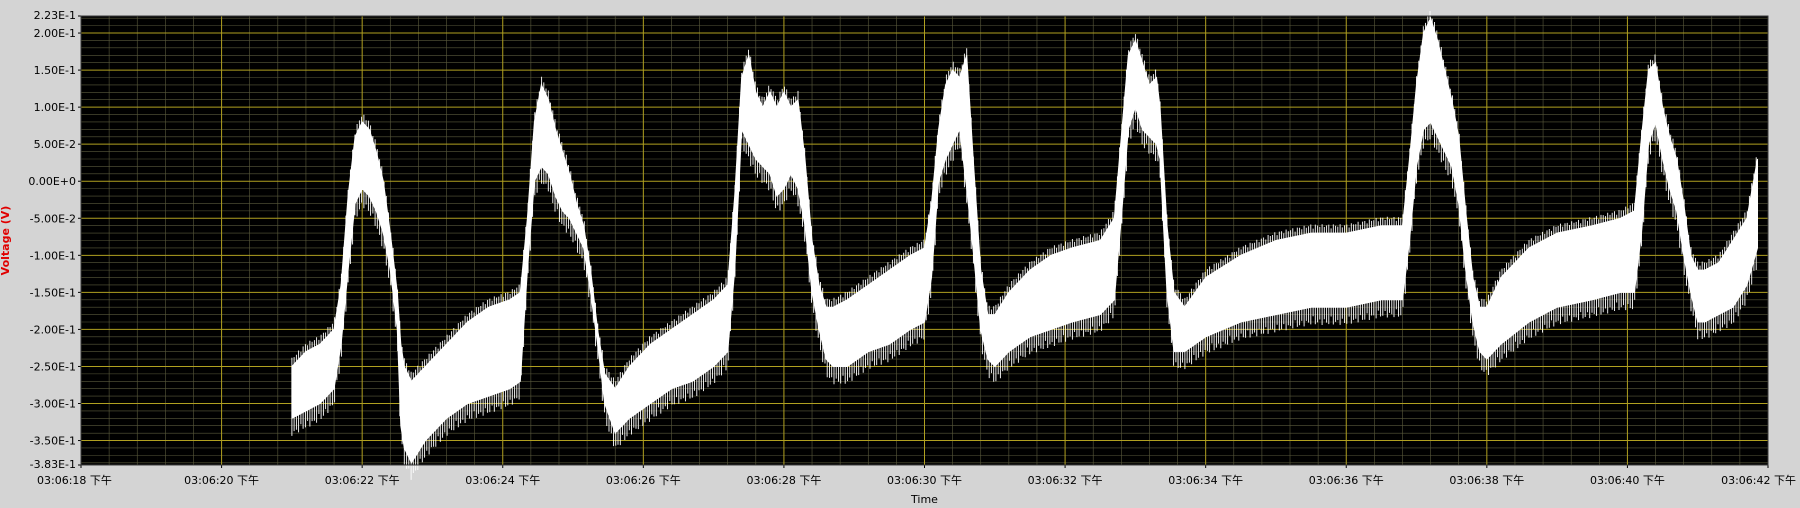 This screenshot has width=1800, height=508. What do you see at coordinates (55, 70) in the screenshot?
I see `y-tick-label: 1.50E-1` at bounding box center [55, 70].